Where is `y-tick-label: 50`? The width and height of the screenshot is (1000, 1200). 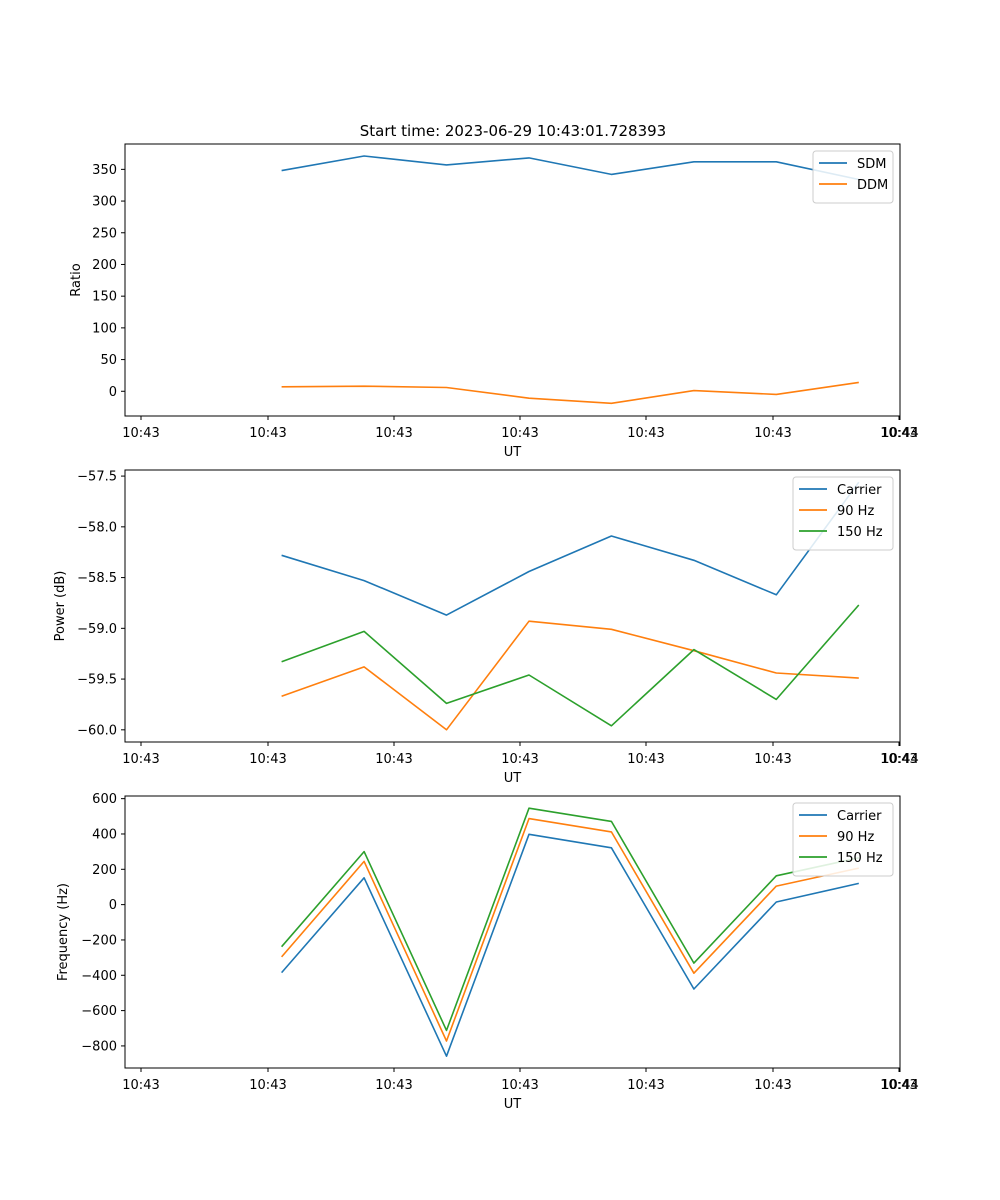 y-tick-label: 50 is located at coordinates (108, 360).